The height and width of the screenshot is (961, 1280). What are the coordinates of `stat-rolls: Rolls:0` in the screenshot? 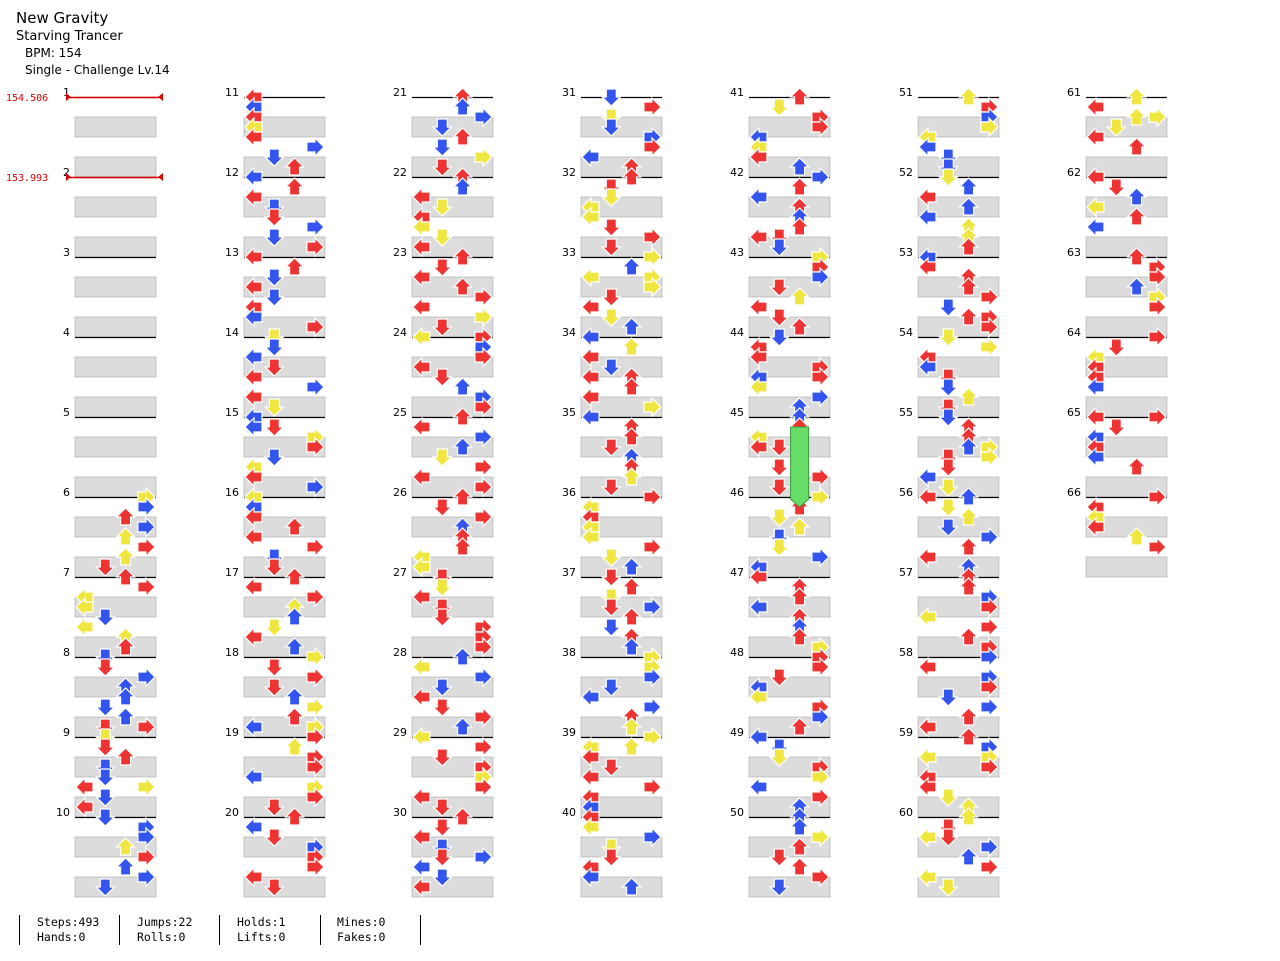 It's located at (161, 937).